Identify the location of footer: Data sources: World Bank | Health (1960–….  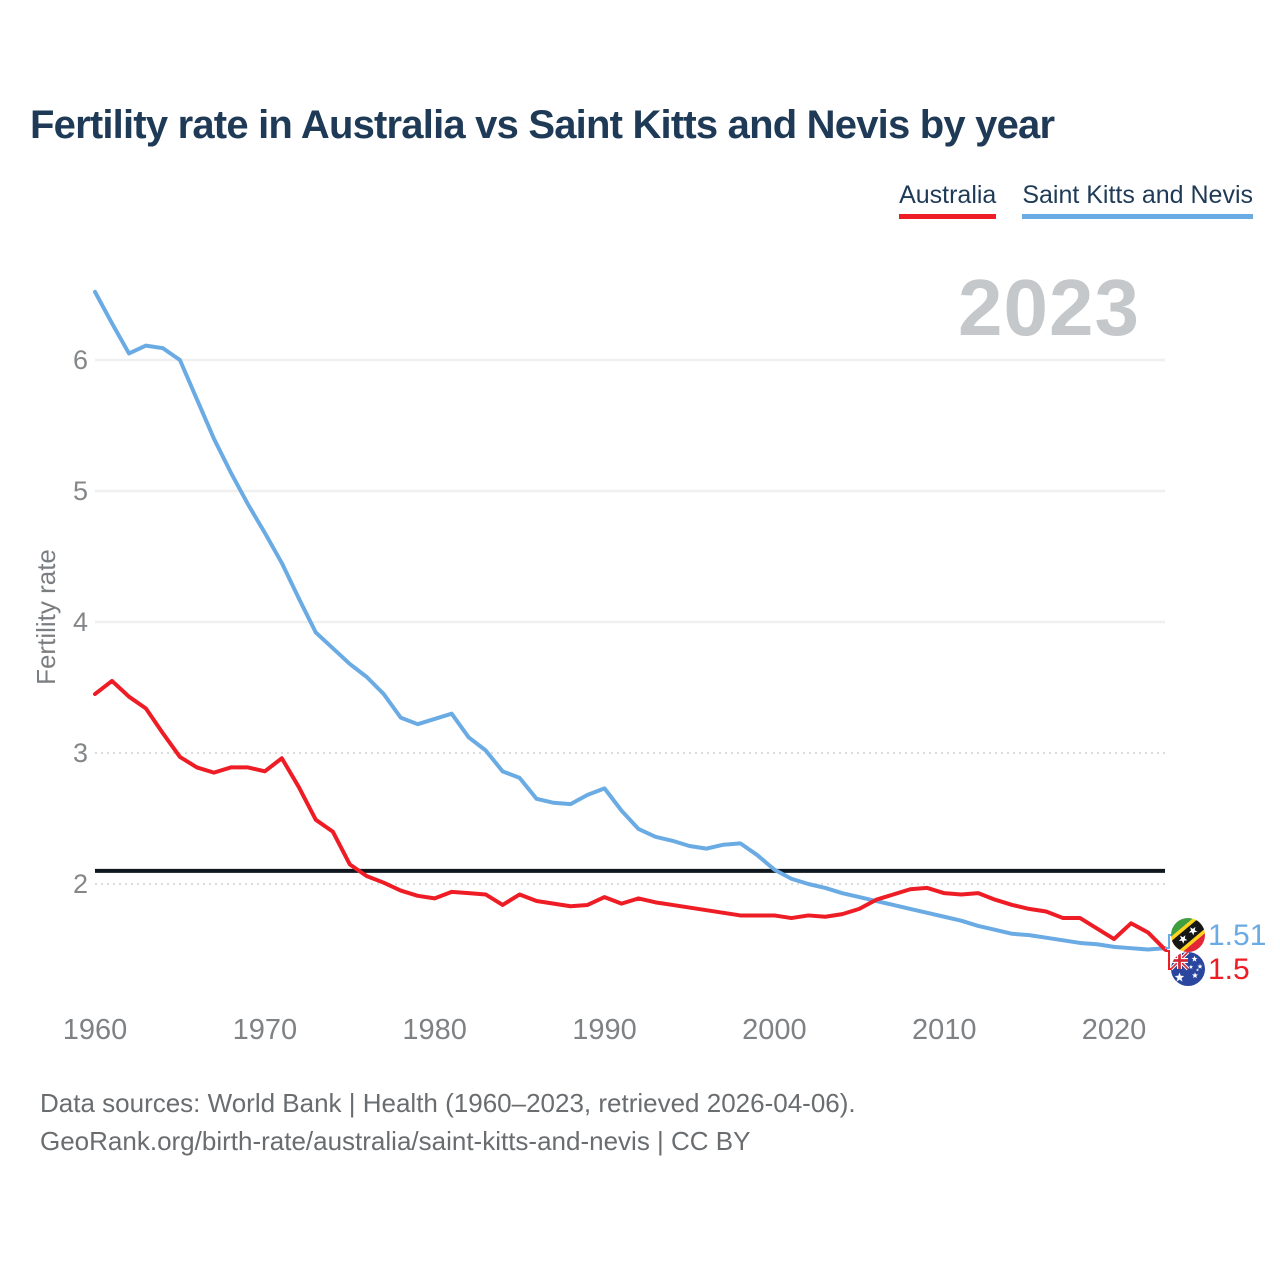
(448, 1122).